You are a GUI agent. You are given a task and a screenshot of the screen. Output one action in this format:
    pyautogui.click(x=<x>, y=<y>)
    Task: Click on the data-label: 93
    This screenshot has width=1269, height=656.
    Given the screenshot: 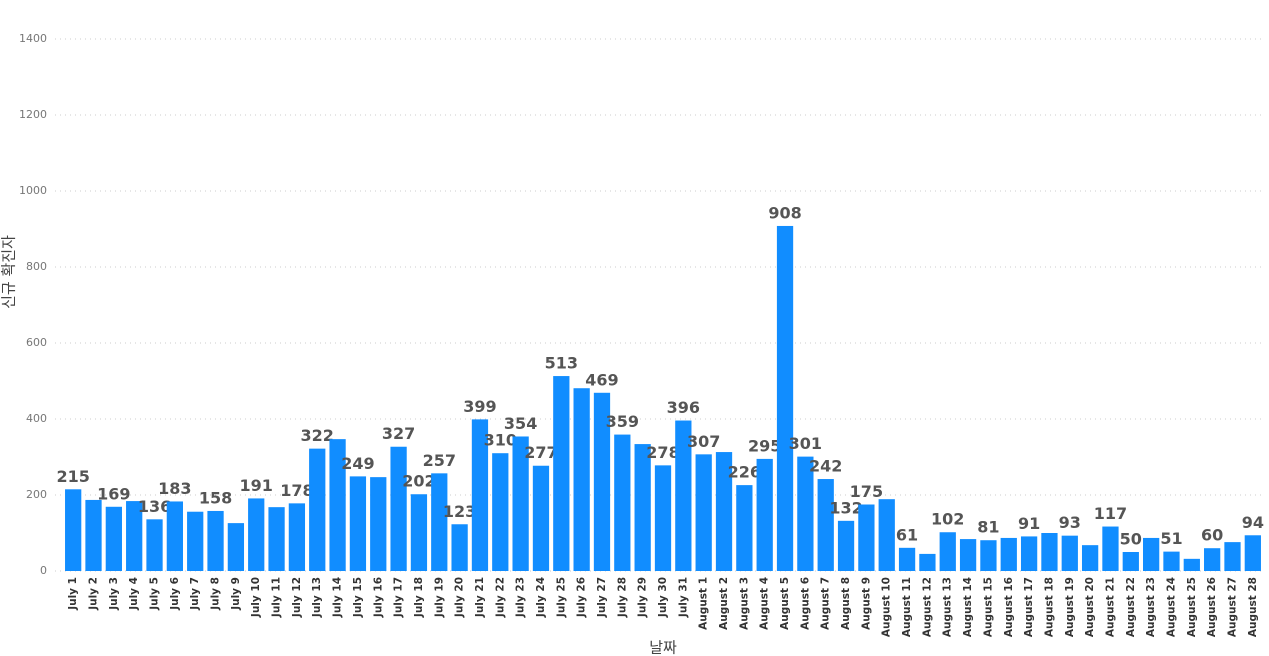 What is the action you would take?
    pyautogui.click(x=1070, y=522)
    